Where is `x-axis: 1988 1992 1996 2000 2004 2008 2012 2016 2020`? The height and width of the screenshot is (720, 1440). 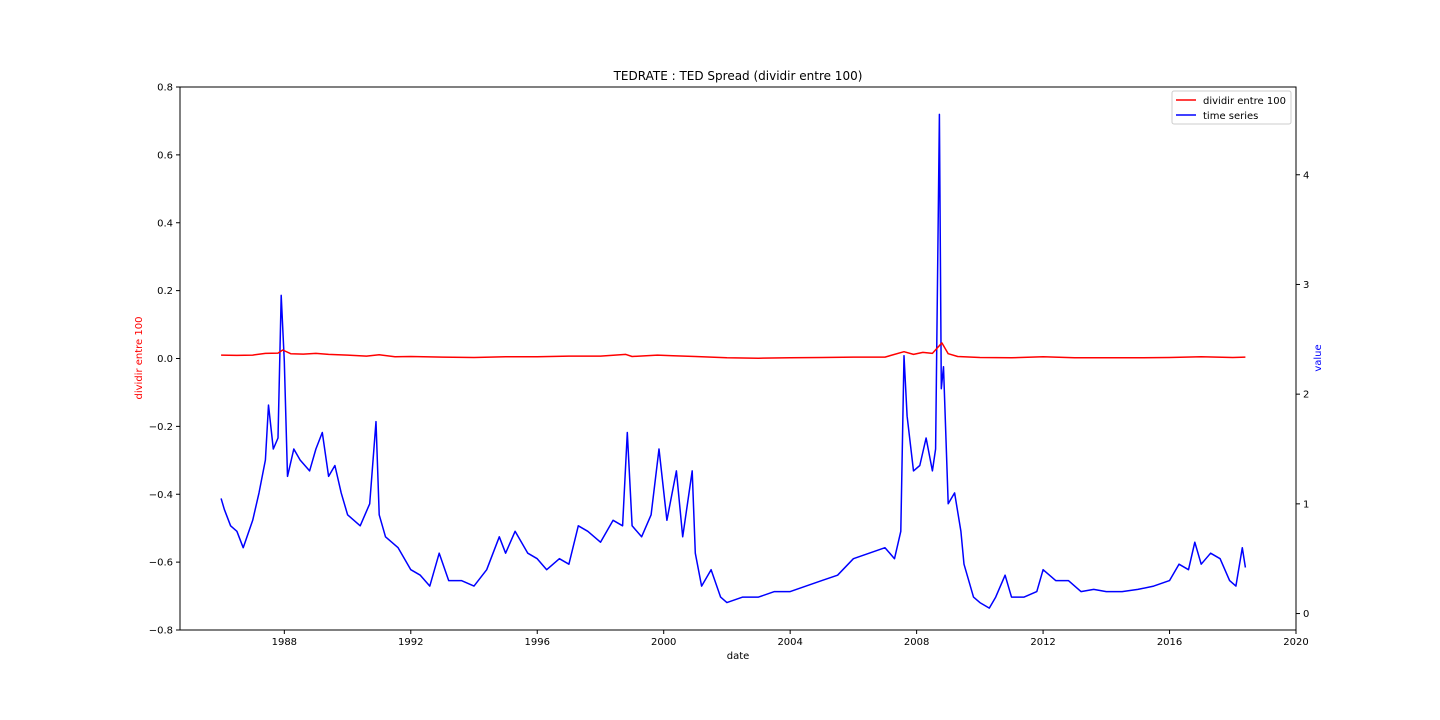 x-axis: 1988 1992 1996 2000 2004 2008 2012 2016 2020 is located at coordinates (790, 639).